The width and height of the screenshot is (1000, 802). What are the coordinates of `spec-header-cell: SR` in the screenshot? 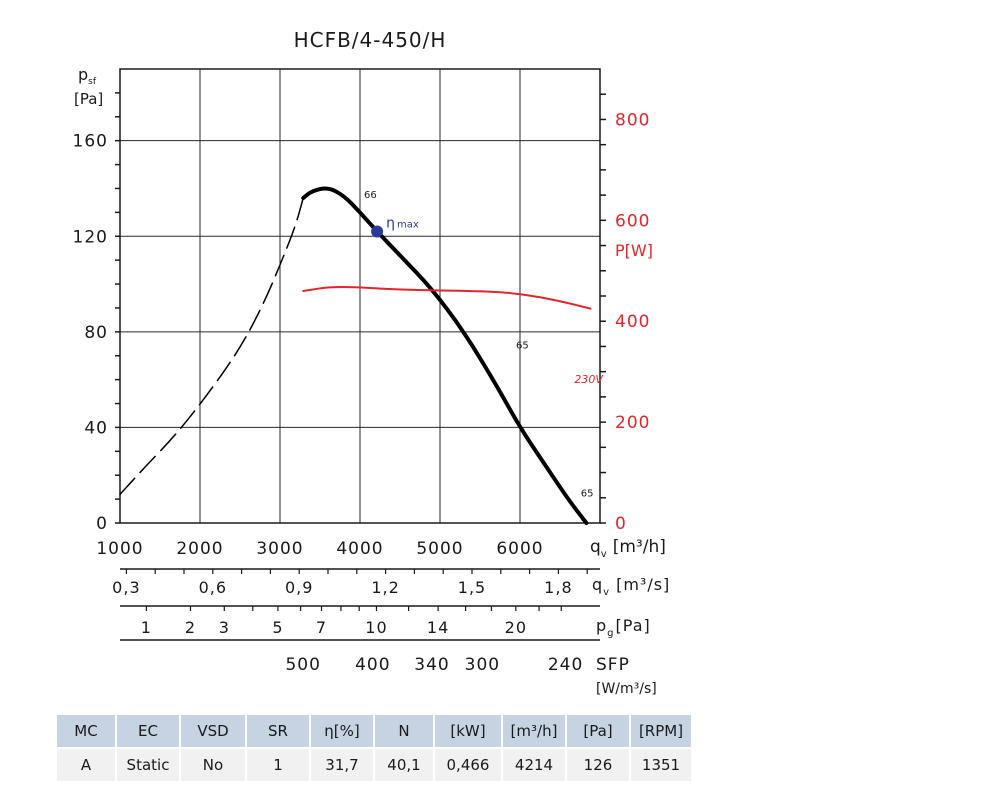 It's located at (278, 731).